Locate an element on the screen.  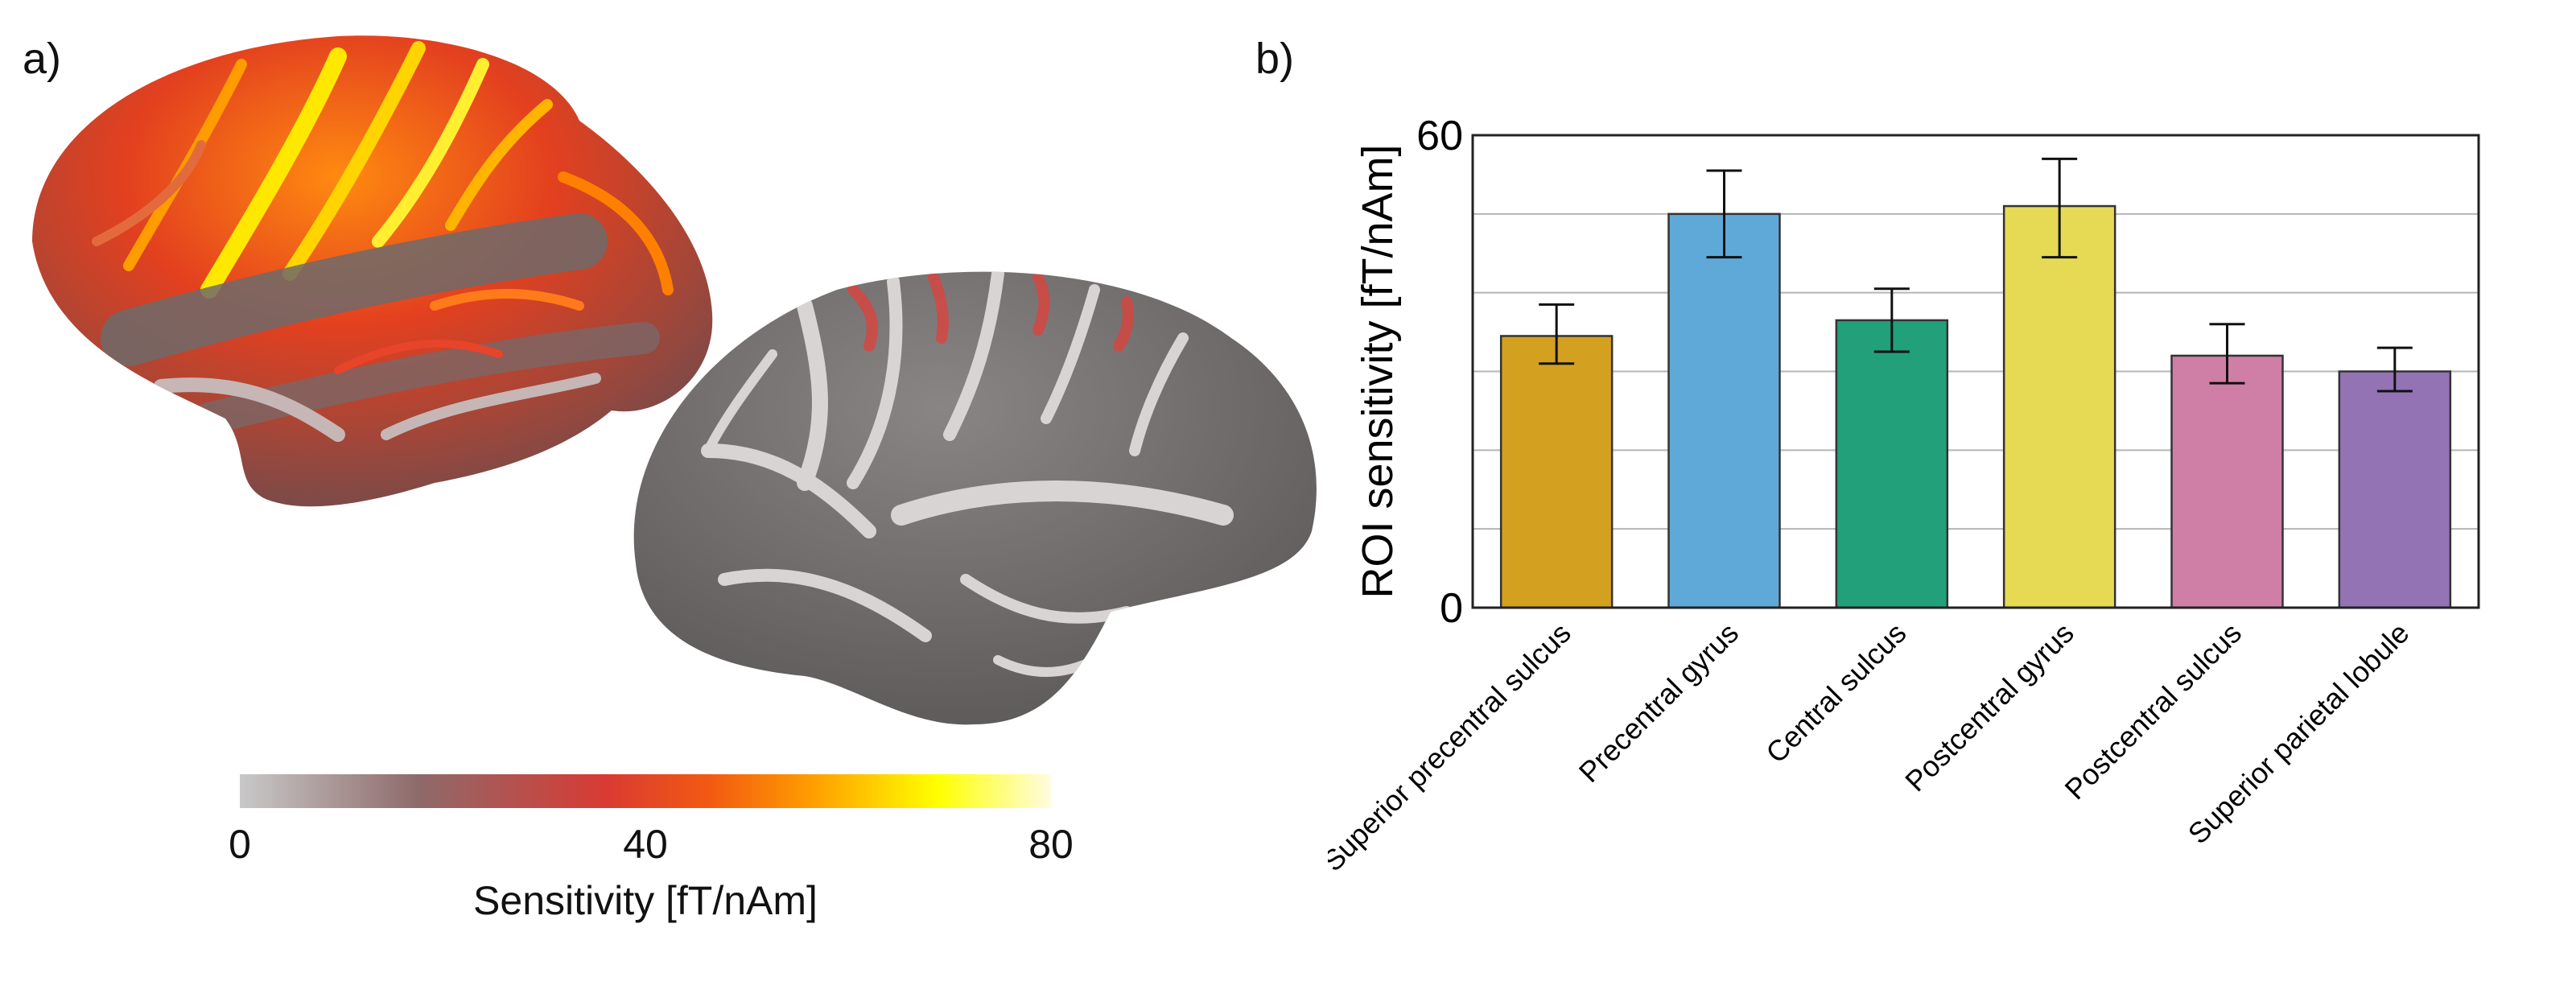
colorbar-tick-80: 80 is located at coordinates (1051, 844).